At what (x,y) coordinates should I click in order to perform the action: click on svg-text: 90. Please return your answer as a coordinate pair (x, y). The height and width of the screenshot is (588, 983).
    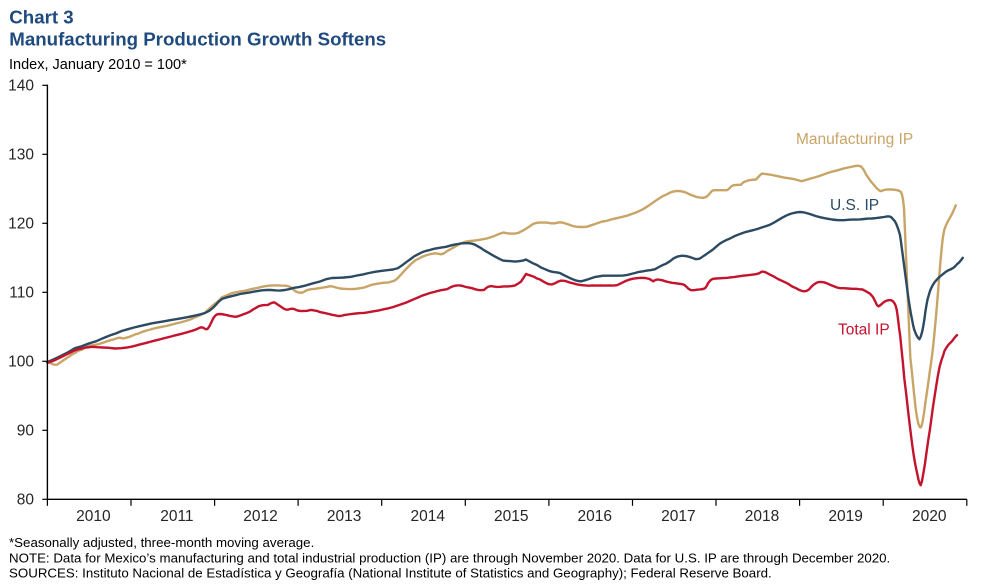
    Looking at the image, I should click on (26, 431).